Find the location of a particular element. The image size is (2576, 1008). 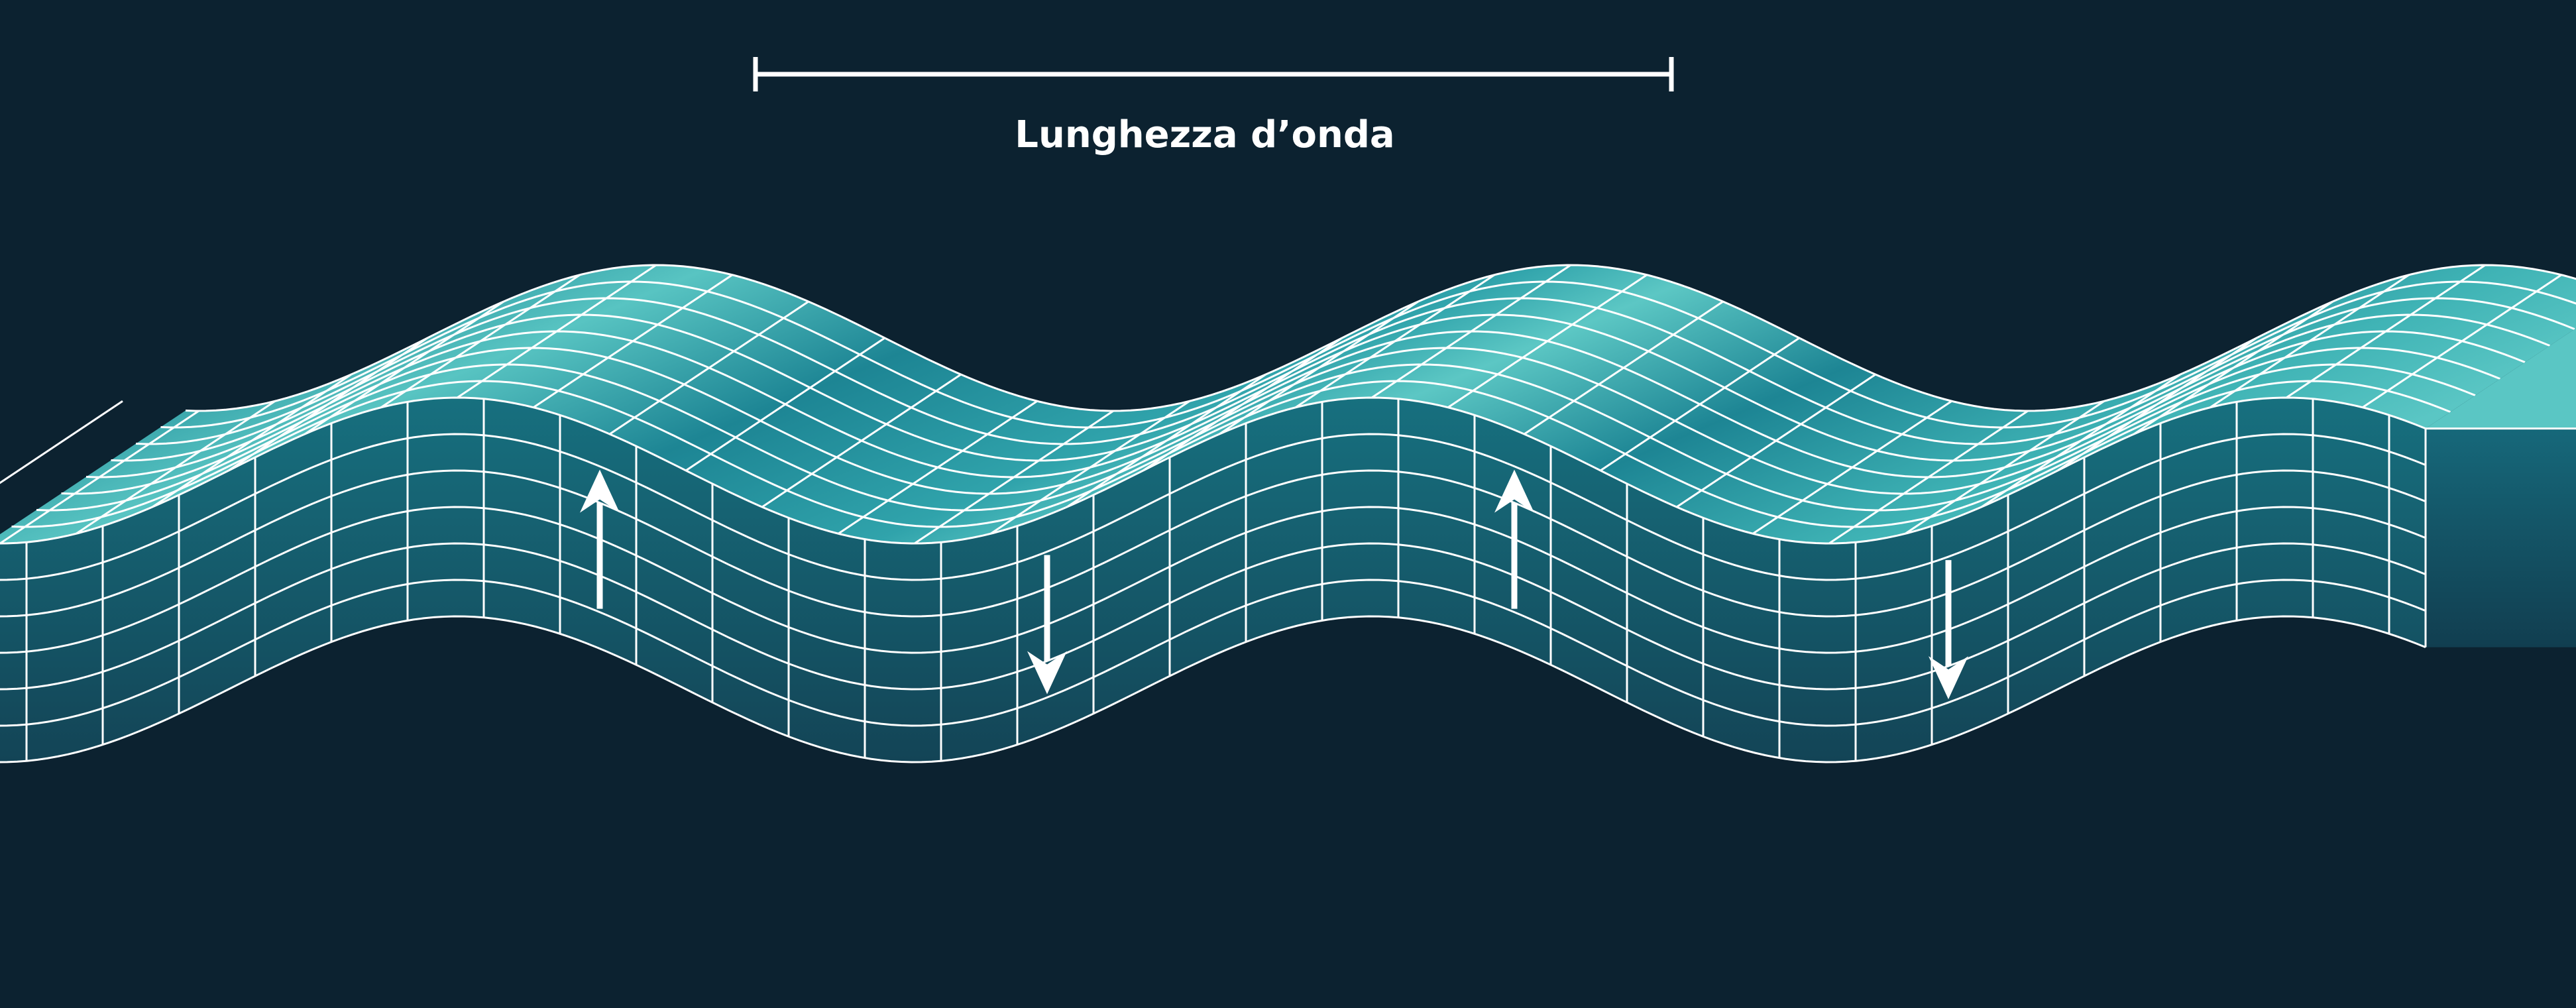

wavelength-bracket: Lunghezza d’onda is located at coordinates (1213, 107).